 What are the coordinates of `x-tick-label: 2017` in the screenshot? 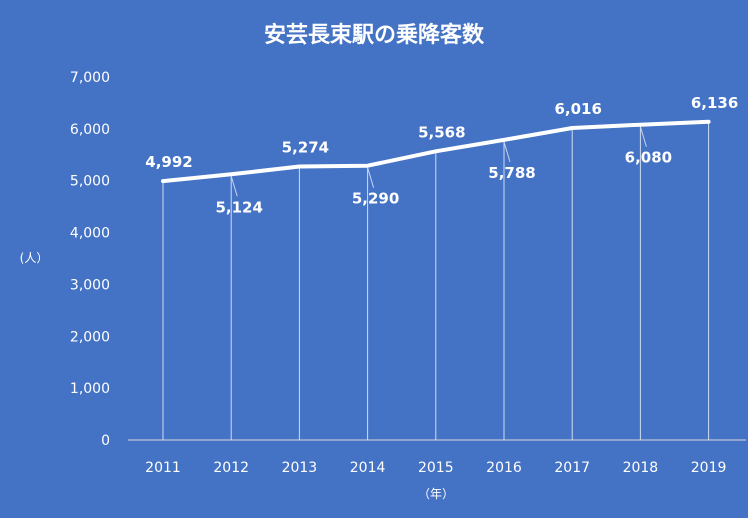 It's located at (572, 468).